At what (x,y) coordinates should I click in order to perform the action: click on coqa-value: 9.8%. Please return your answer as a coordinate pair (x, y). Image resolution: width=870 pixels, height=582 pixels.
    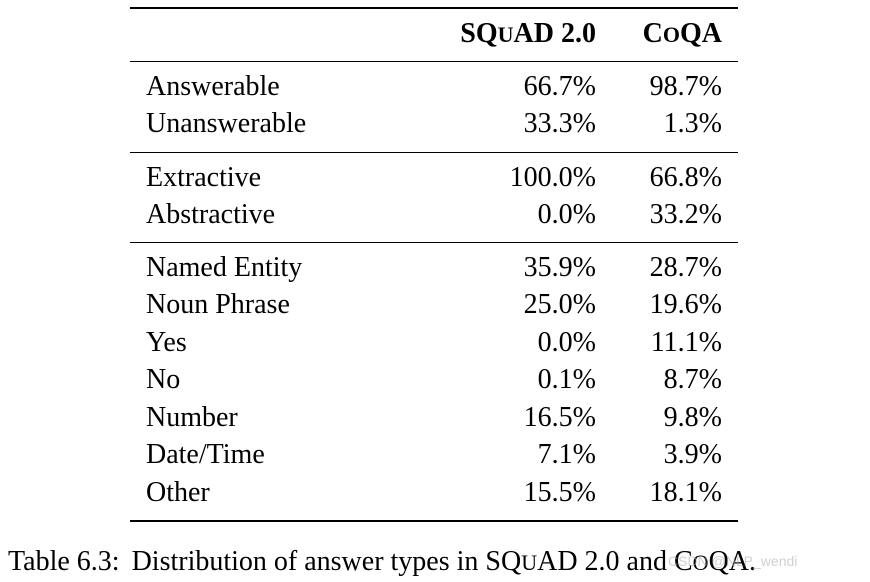
    Looking at the image, I should click on (692, 417).